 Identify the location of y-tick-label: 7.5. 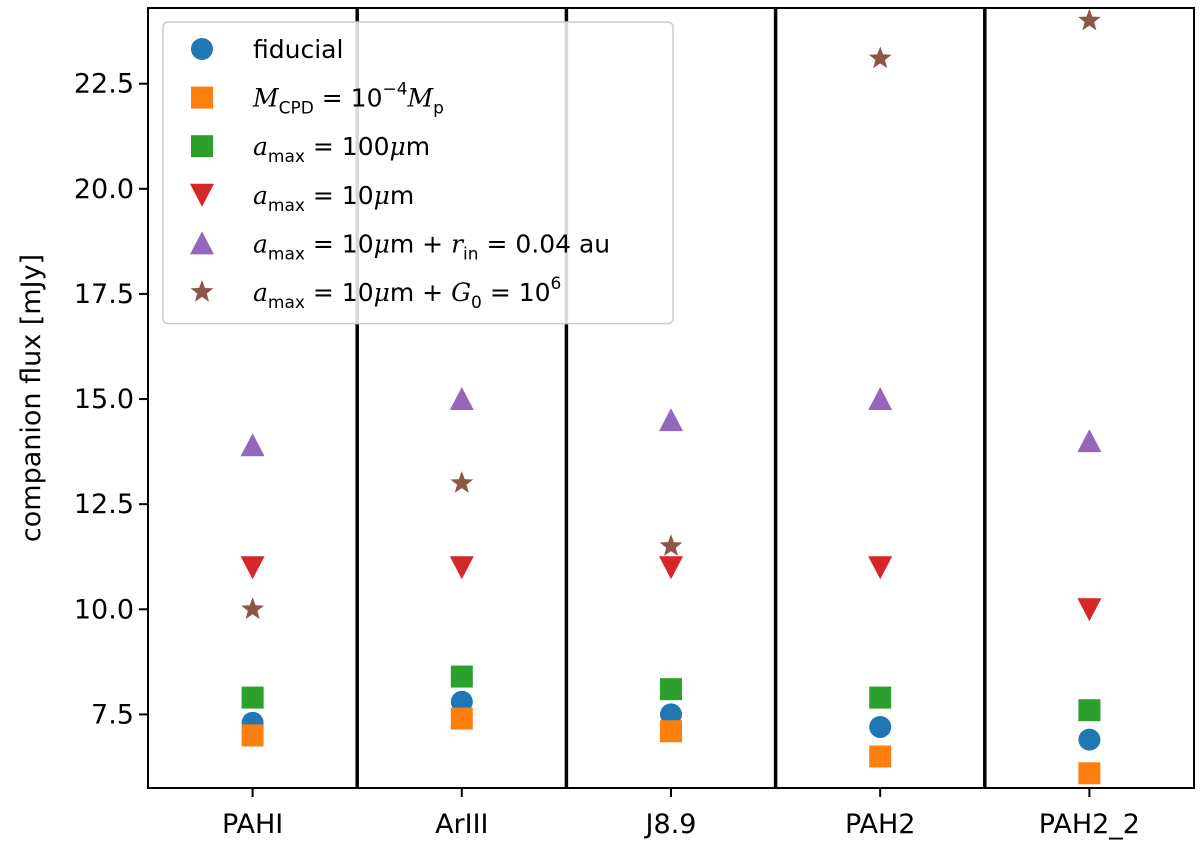
(112, 714).